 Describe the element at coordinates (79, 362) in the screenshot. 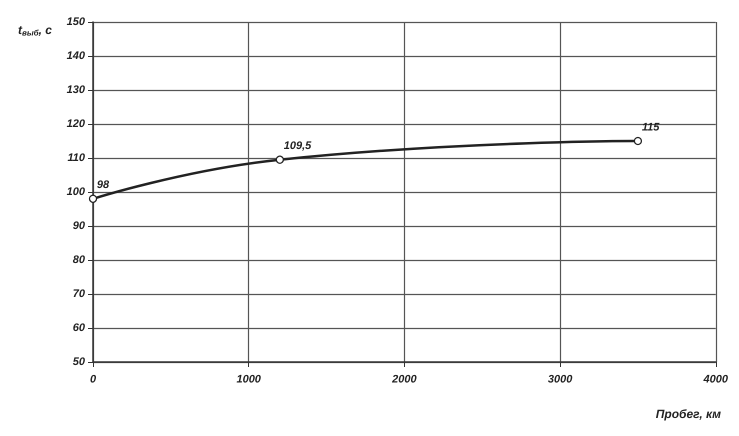

I see `y-tick-label: 50` at that location.